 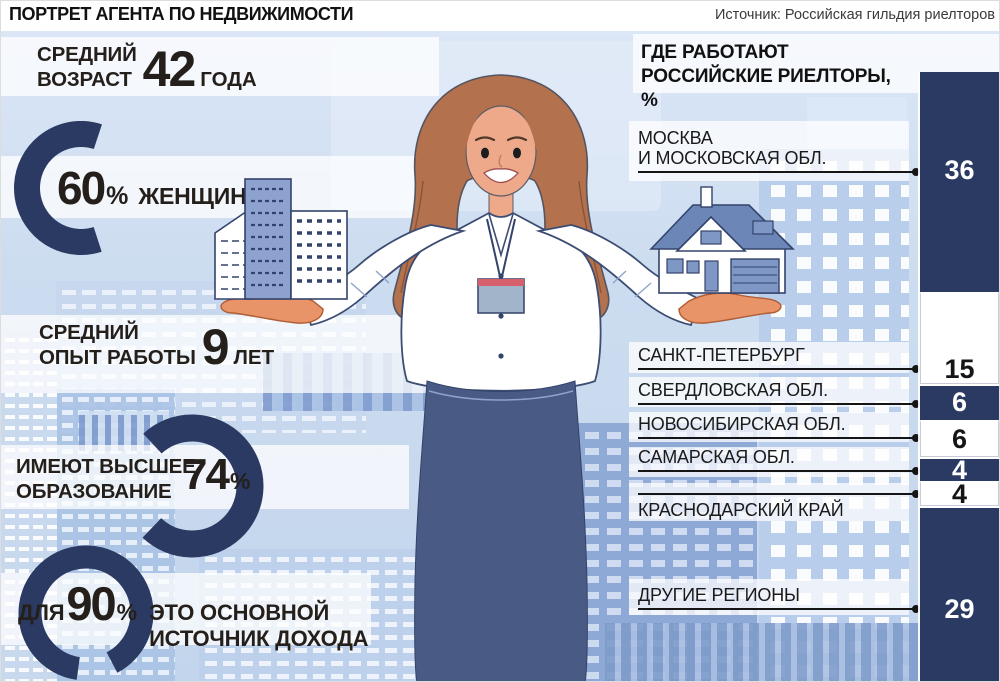 I want to click on page-title: ПОРТРЕТ АГЕНТА ПО НЕДВИЖИМОСТИ, so click(x=181, y=14).